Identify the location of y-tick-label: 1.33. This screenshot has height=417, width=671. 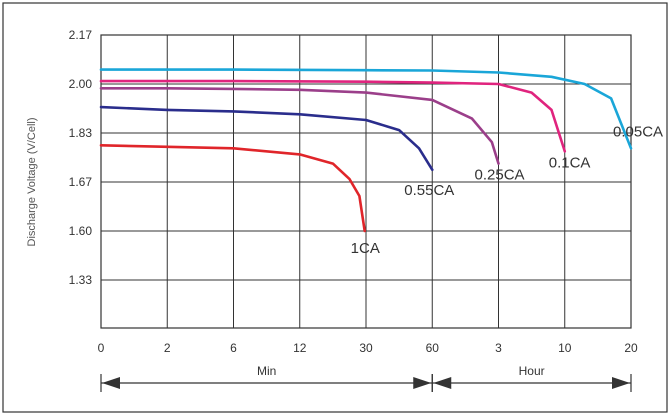
(81, 280).